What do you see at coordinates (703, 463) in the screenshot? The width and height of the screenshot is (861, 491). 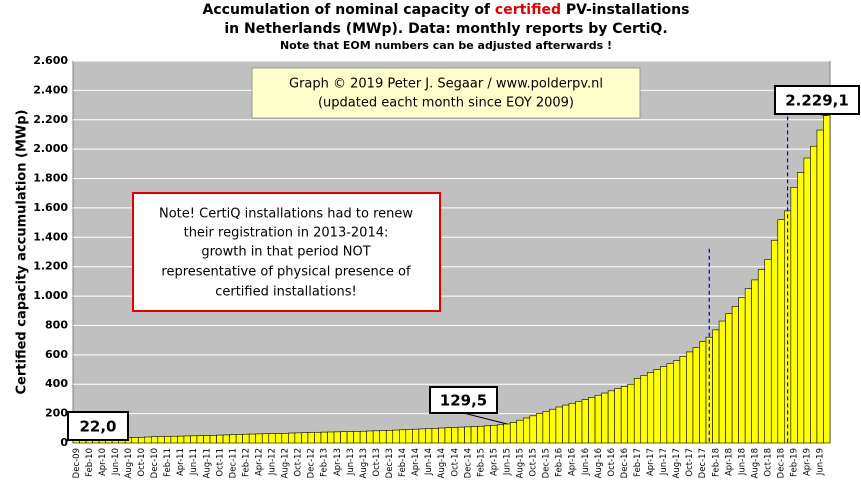 I see `x-tick-label: Dec-17` at bounding box center [703, 463].